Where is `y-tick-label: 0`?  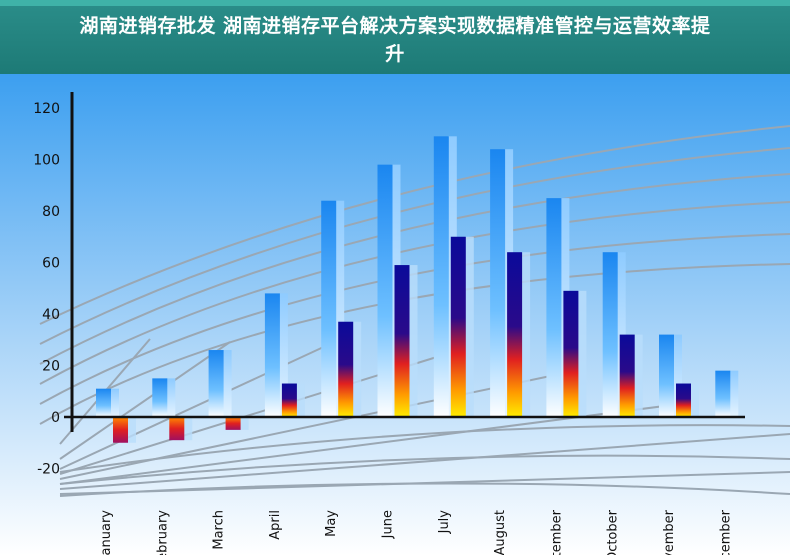
y-tick-label: 0 is located at coordinates (55, 418).